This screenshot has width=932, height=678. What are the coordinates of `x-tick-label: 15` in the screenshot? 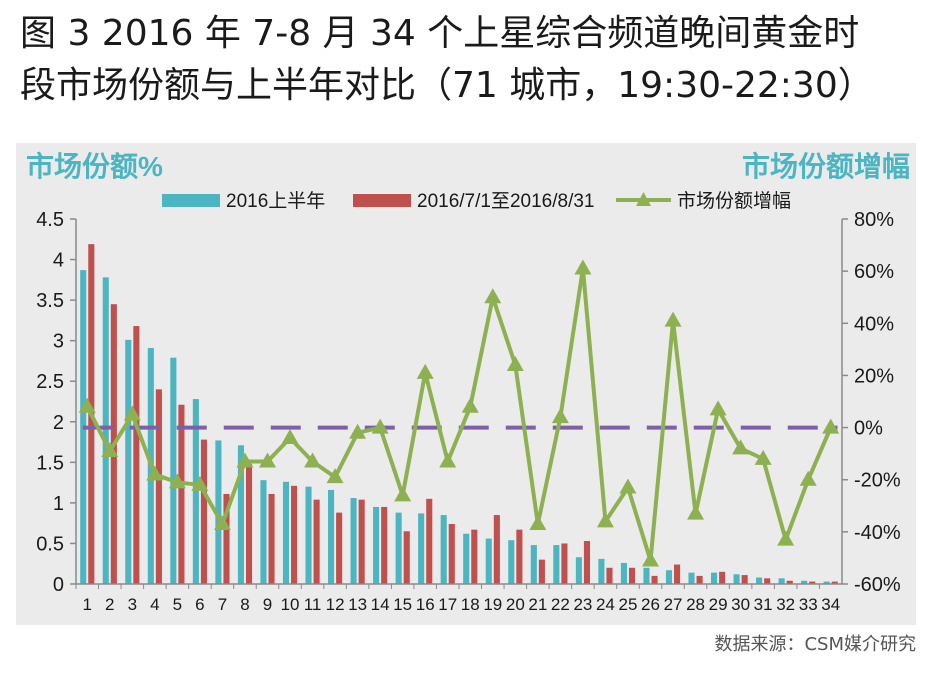 It's located at (402, 604).